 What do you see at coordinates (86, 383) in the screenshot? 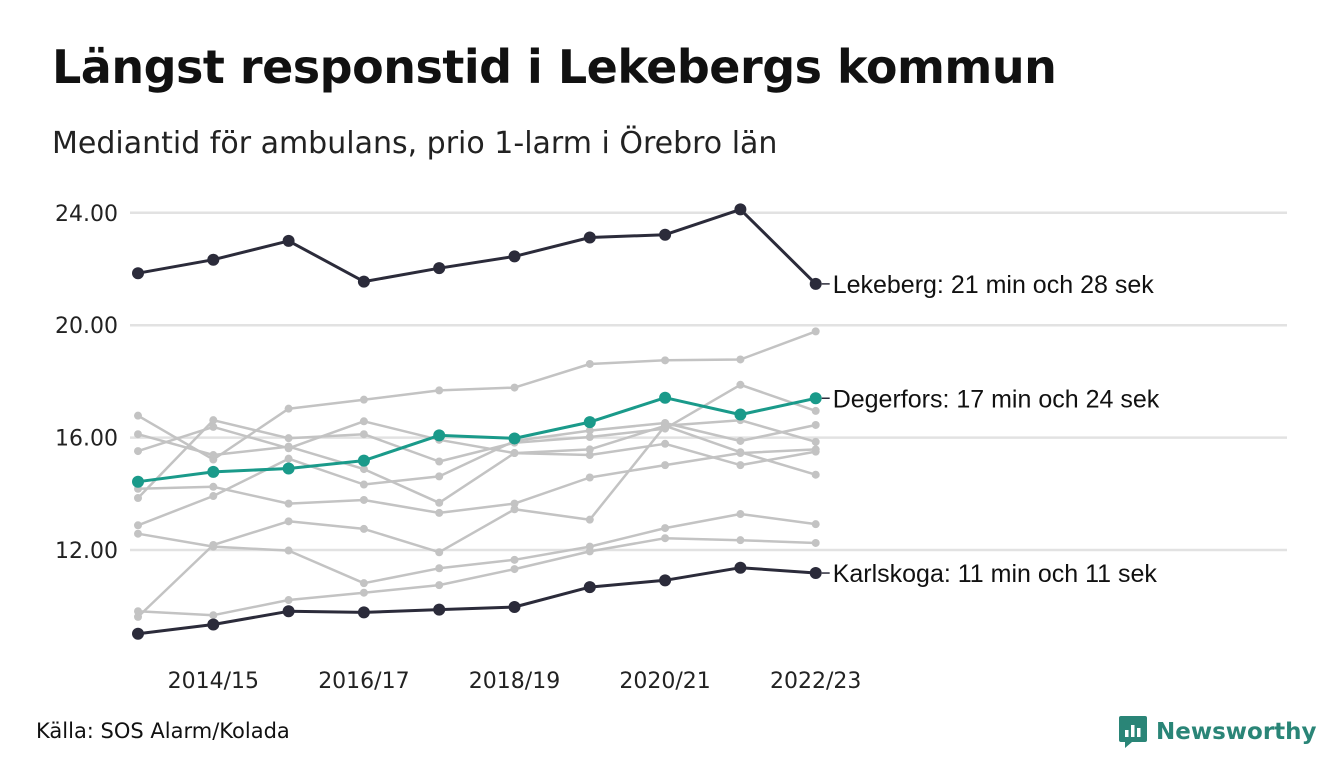
I see `y-axis-ticks: 12.00 16.00 20.00 24.00` at bounding box center [86, 383].